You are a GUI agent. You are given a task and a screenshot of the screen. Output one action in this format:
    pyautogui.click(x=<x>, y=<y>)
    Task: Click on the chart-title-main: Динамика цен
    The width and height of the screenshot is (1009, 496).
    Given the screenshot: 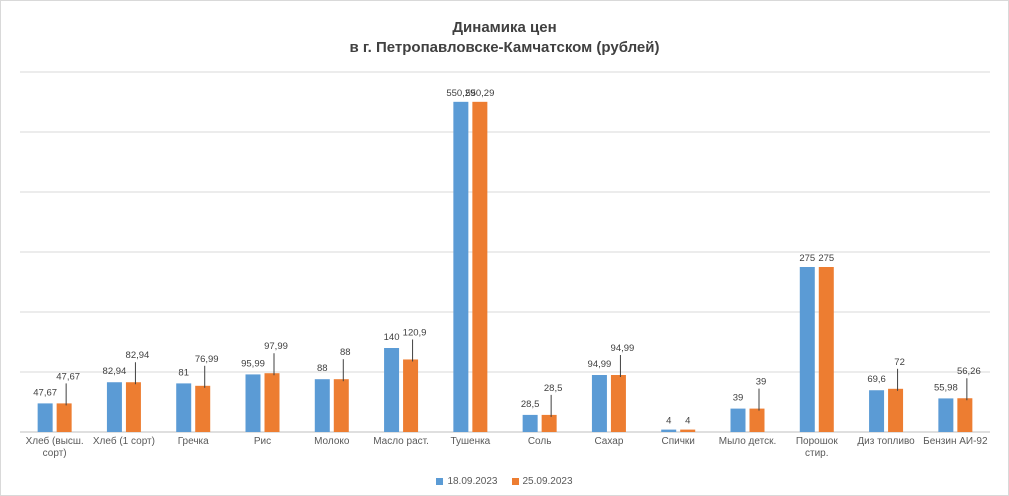 What is the action you would take?
    pyautogui.click(x=504, y=27)
    